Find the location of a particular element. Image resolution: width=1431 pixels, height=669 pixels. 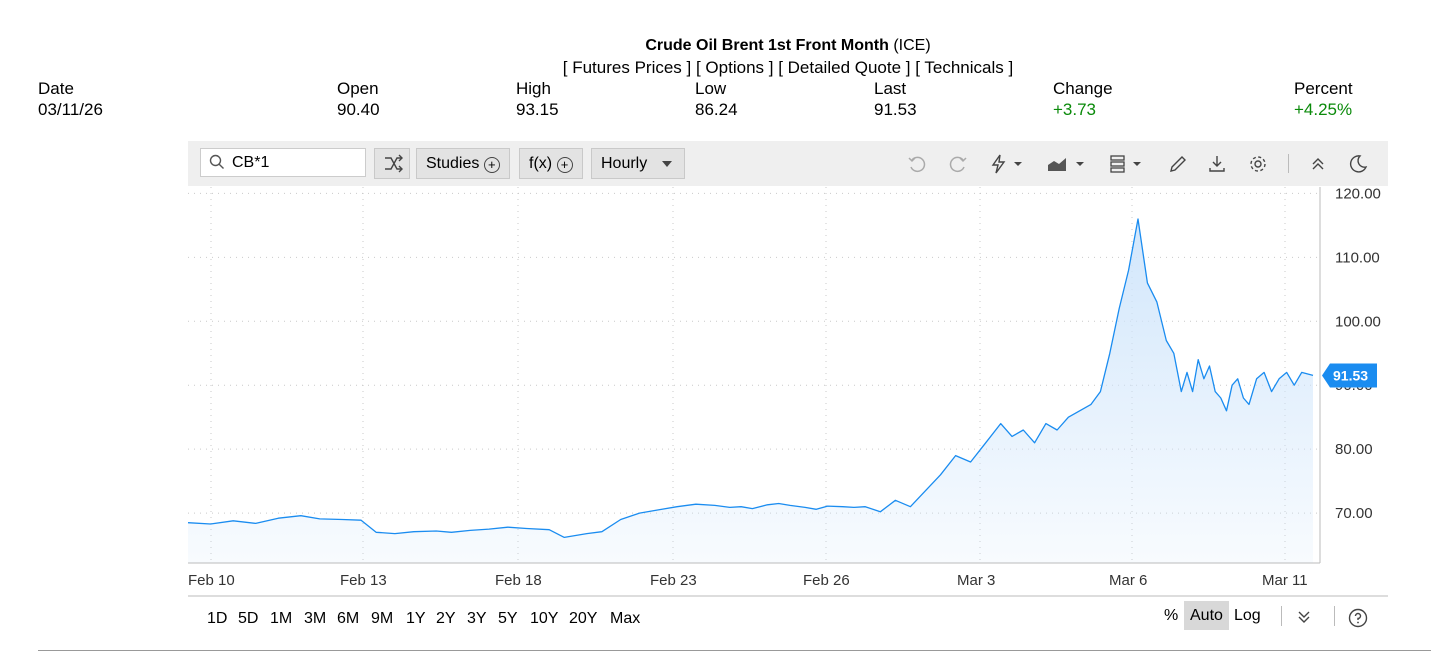

compare-button is located at coordinates (392, 163).